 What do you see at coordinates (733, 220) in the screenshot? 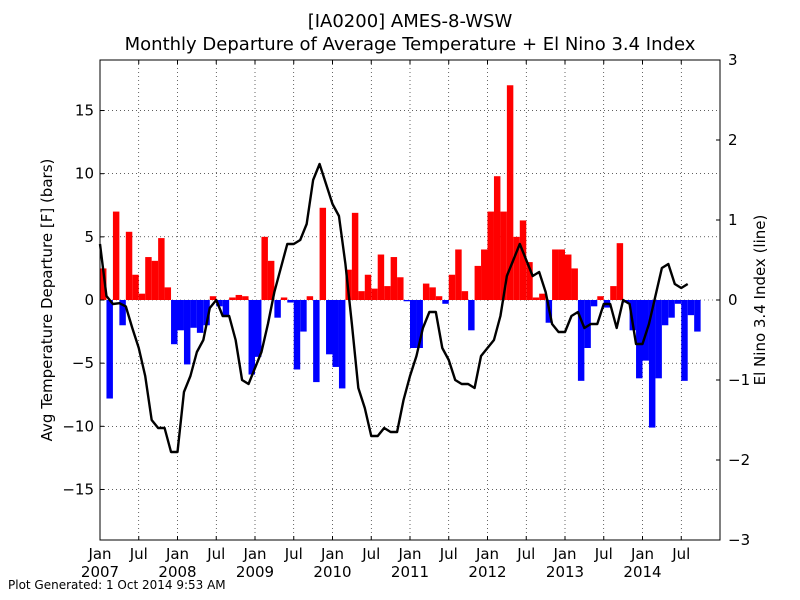
I see `y-tick-label-right: 1` at bounding box center [733, 220].